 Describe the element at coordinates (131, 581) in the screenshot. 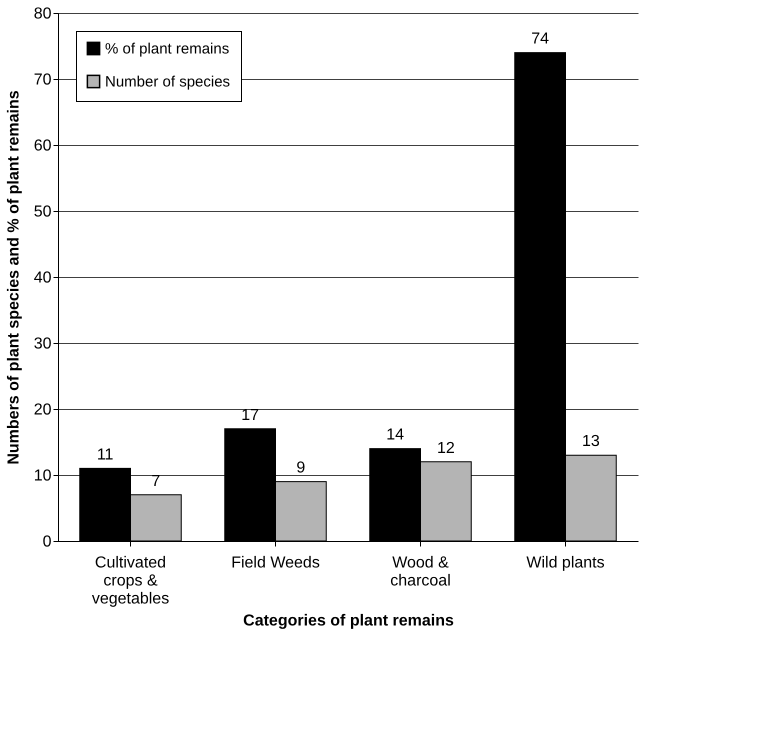

I see `x-tick-label: Cultivated crops & vegetables` at that location.